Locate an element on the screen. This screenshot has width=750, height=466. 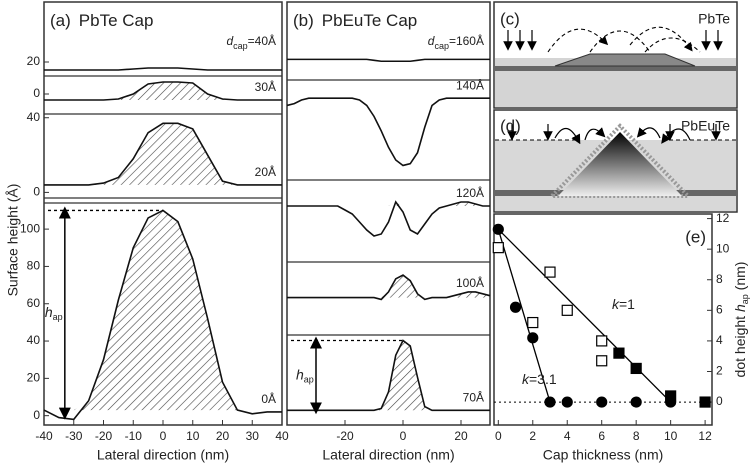
x-tick-label: -30 is located at coordinates (74, 436).